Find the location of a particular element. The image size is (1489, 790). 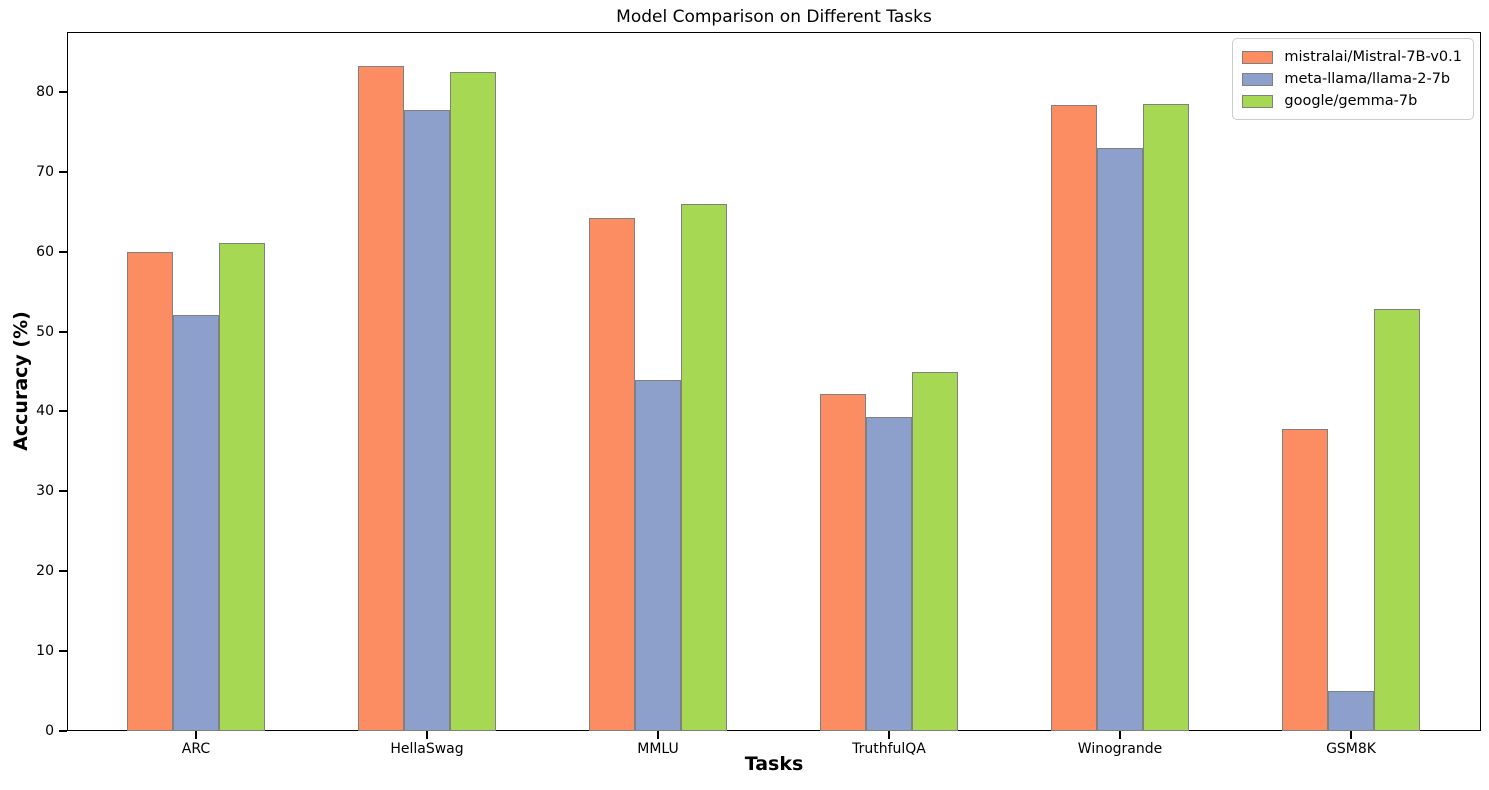

legend-item: google/gemma-7b is located at coordinates (1352, 101).